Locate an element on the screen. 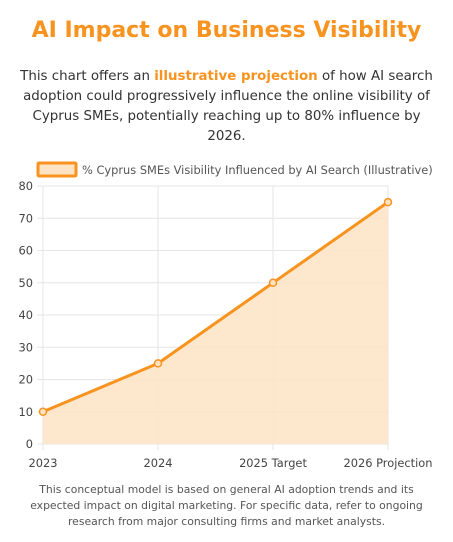 The height and width of the screenshot is (542, 453). chart-title: AI Impact on Business Visibility is located at coordinates (226, 30).